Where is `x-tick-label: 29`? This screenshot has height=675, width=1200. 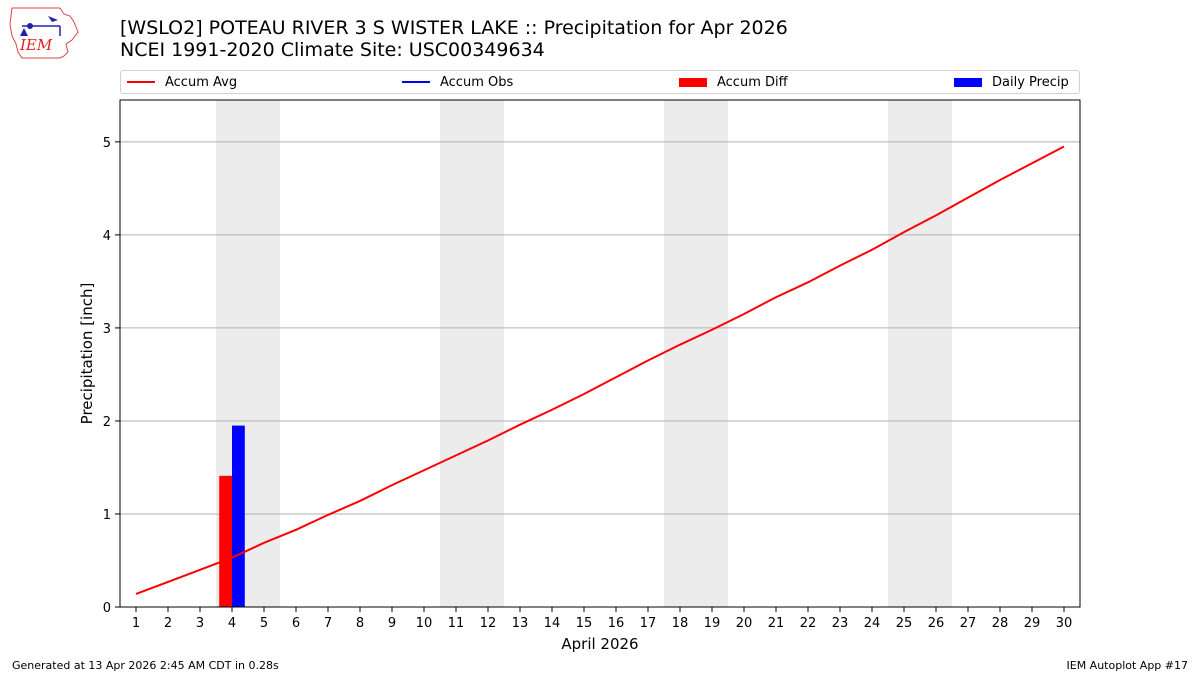
x-tick-label: 29 is located at coordinates (1032, 623).